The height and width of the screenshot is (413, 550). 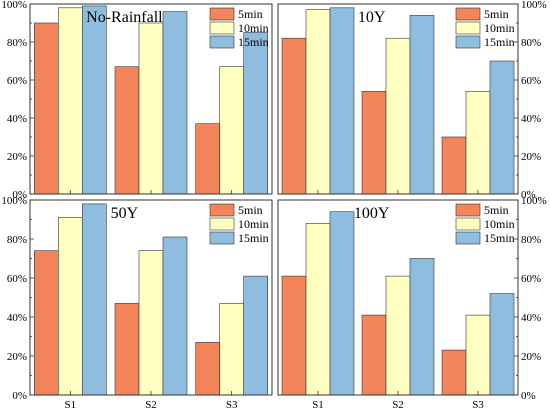 I want to click on panel-title: No-Rainfall, so click(x=124, y=17).